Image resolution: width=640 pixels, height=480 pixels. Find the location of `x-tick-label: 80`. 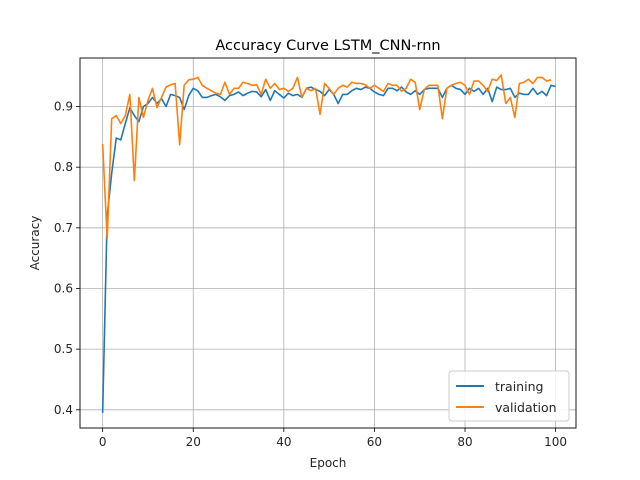

x-tick-label: 80 is located at coordinates (464, 442).